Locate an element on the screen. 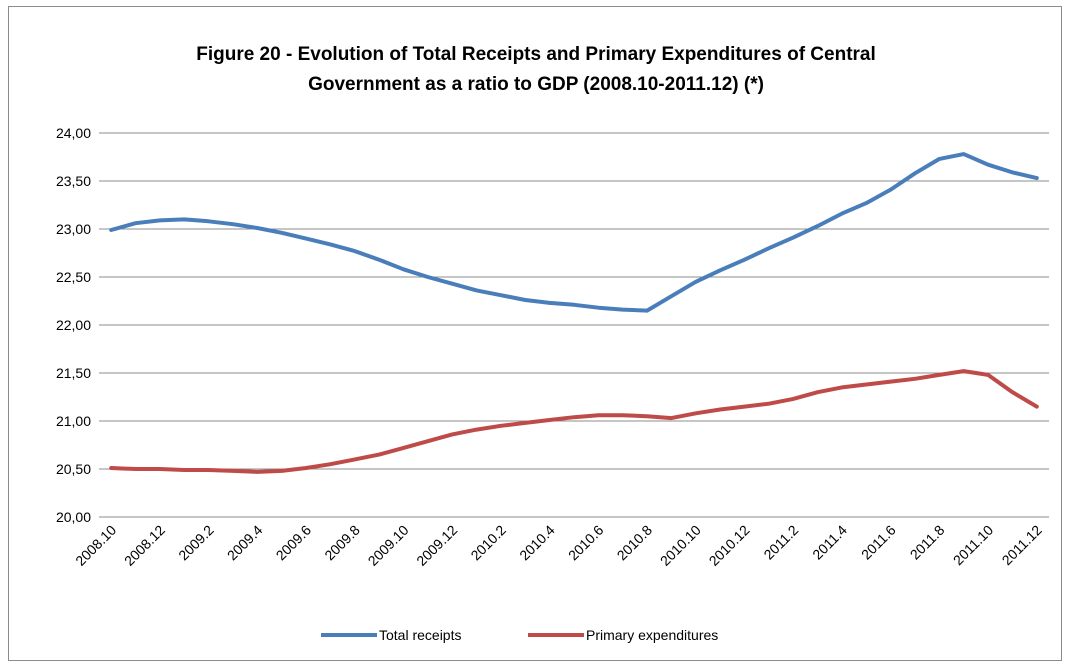  x-tick-label: 2011.12 is located at coordinates (1022, 545).